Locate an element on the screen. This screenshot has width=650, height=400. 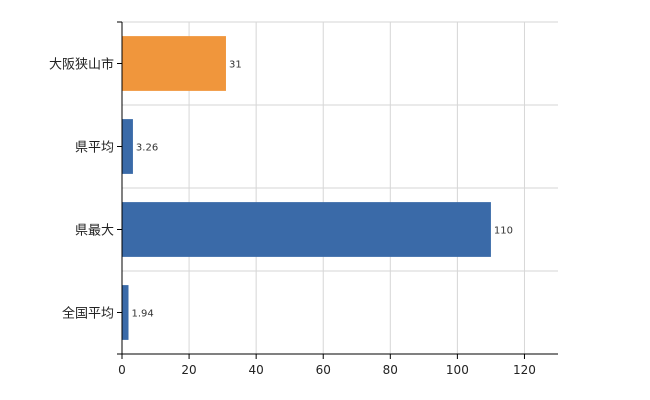
x-tick-label: 80 is located at coordinates (390, 370).